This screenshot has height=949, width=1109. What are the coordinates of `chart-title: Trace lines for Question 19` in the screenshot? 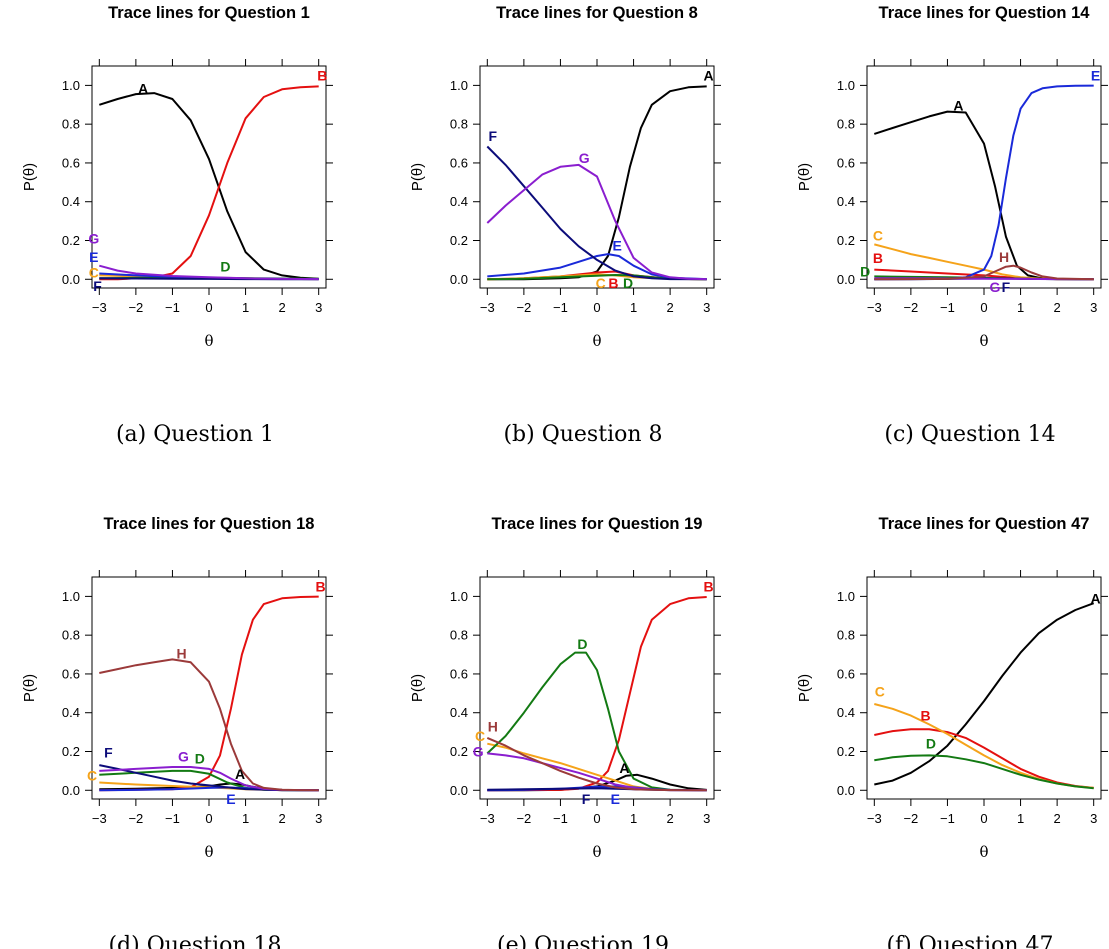 It's located at (597, 524).